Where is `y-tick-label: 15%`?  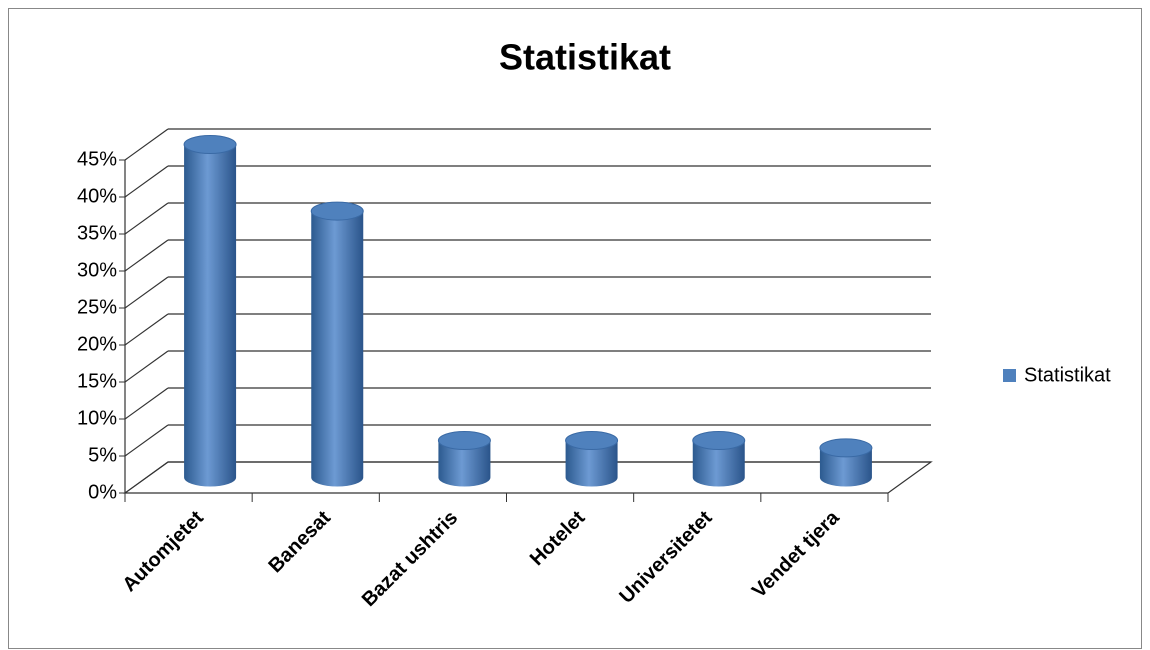
y-tick-label: 15% is located at coordinates (97, 381).